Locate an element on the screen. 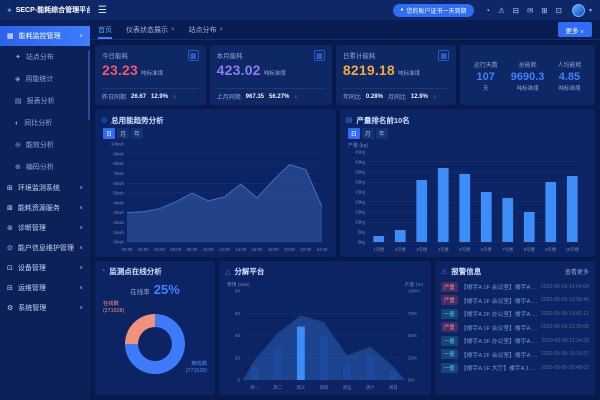  donut-label-text: 在线数 is located at coordinates (111, 303).